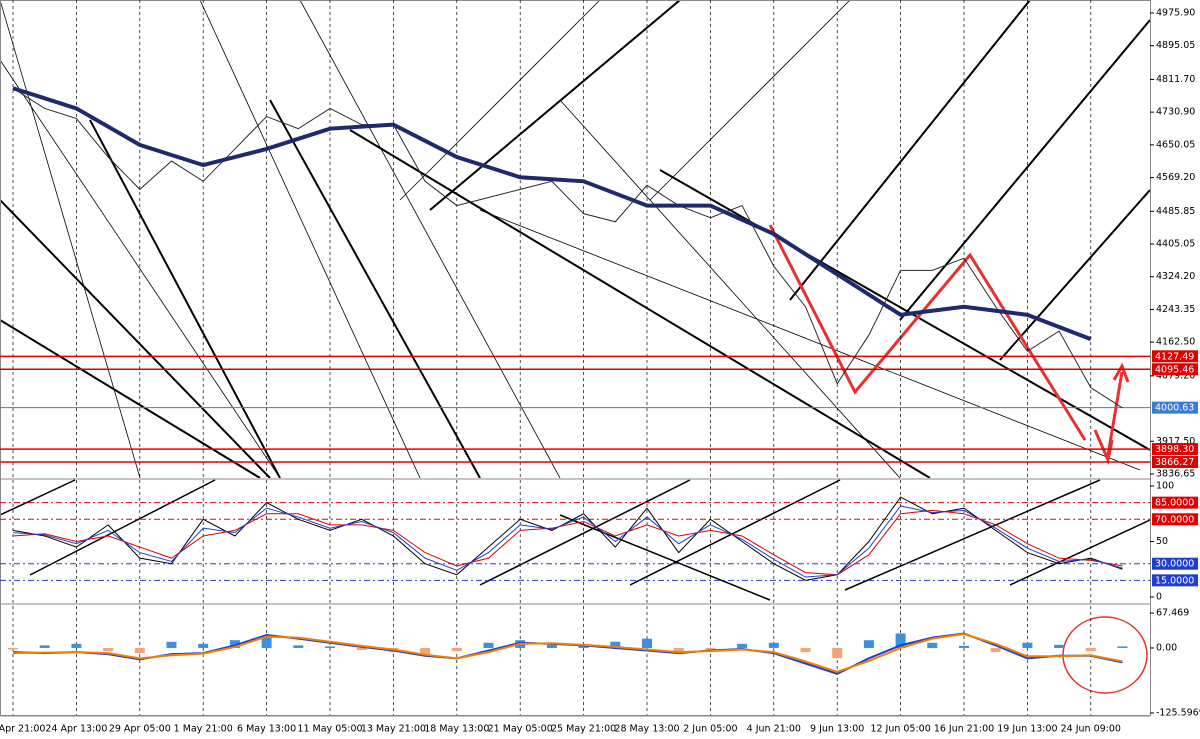 The image size is (1200, 739). What do you see at coordinates (1091, 729) in the screenshot?
I see `x-tick-label: 24 Jun 09:00` at bounding box center [1091, 729].